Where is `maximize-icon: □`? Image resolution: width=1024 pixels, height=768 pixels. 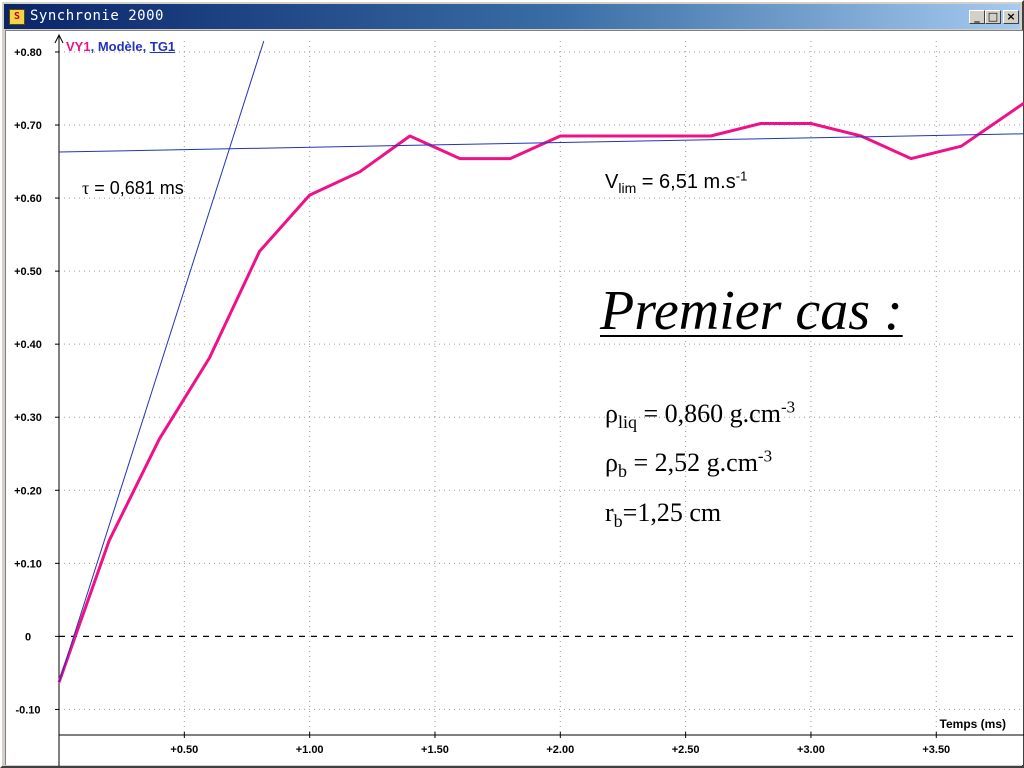 maximize-icon: □ is located at coordinates (993, 16).